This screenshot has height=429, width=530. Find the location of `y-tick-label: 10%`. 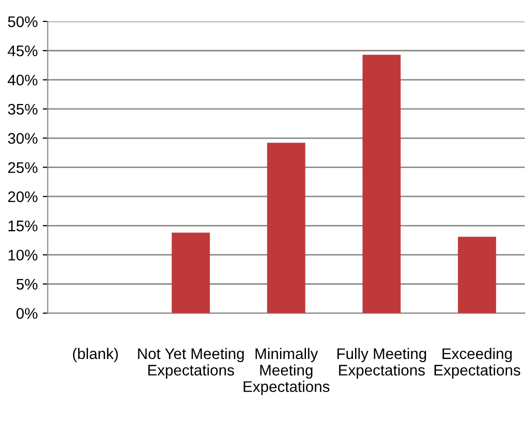

y-tick-label: 10% is located at coordinates (23, 255).